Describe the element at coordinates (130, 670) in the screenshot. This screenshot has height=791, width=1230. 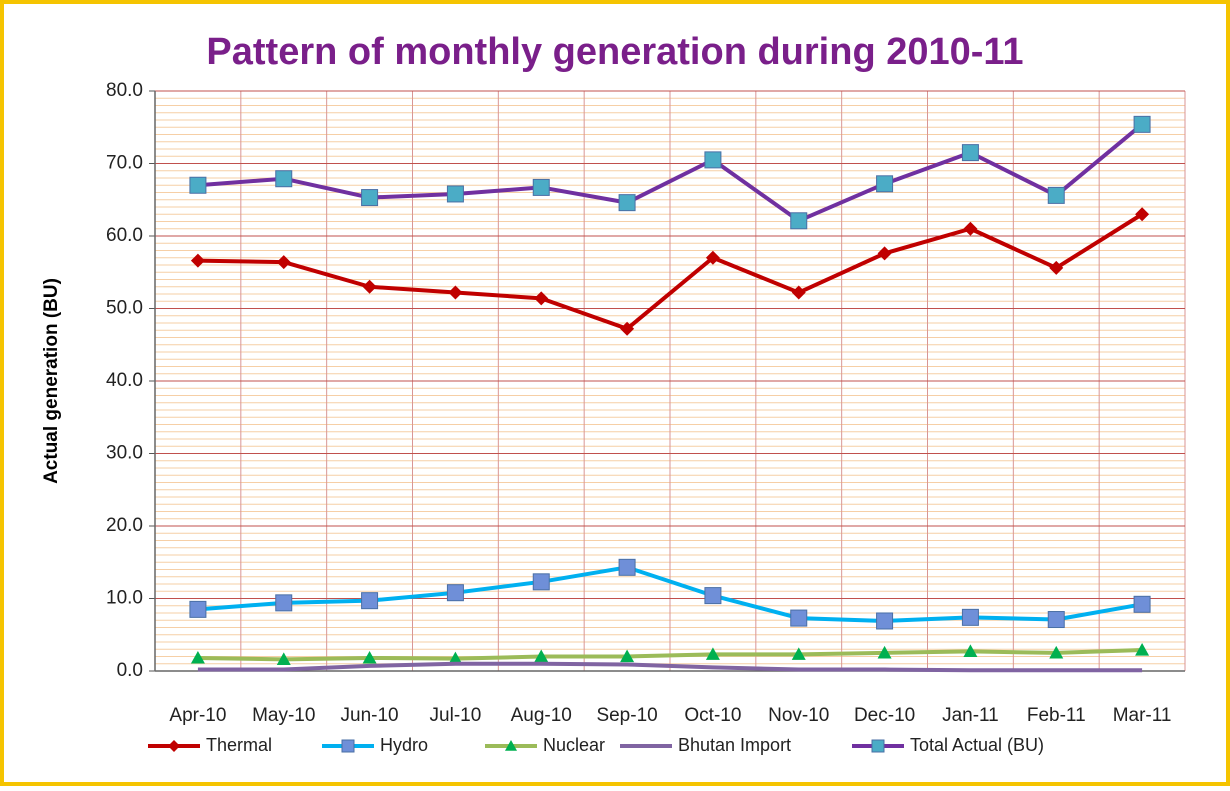
I see `y-tick-label: 0.0` at that location.